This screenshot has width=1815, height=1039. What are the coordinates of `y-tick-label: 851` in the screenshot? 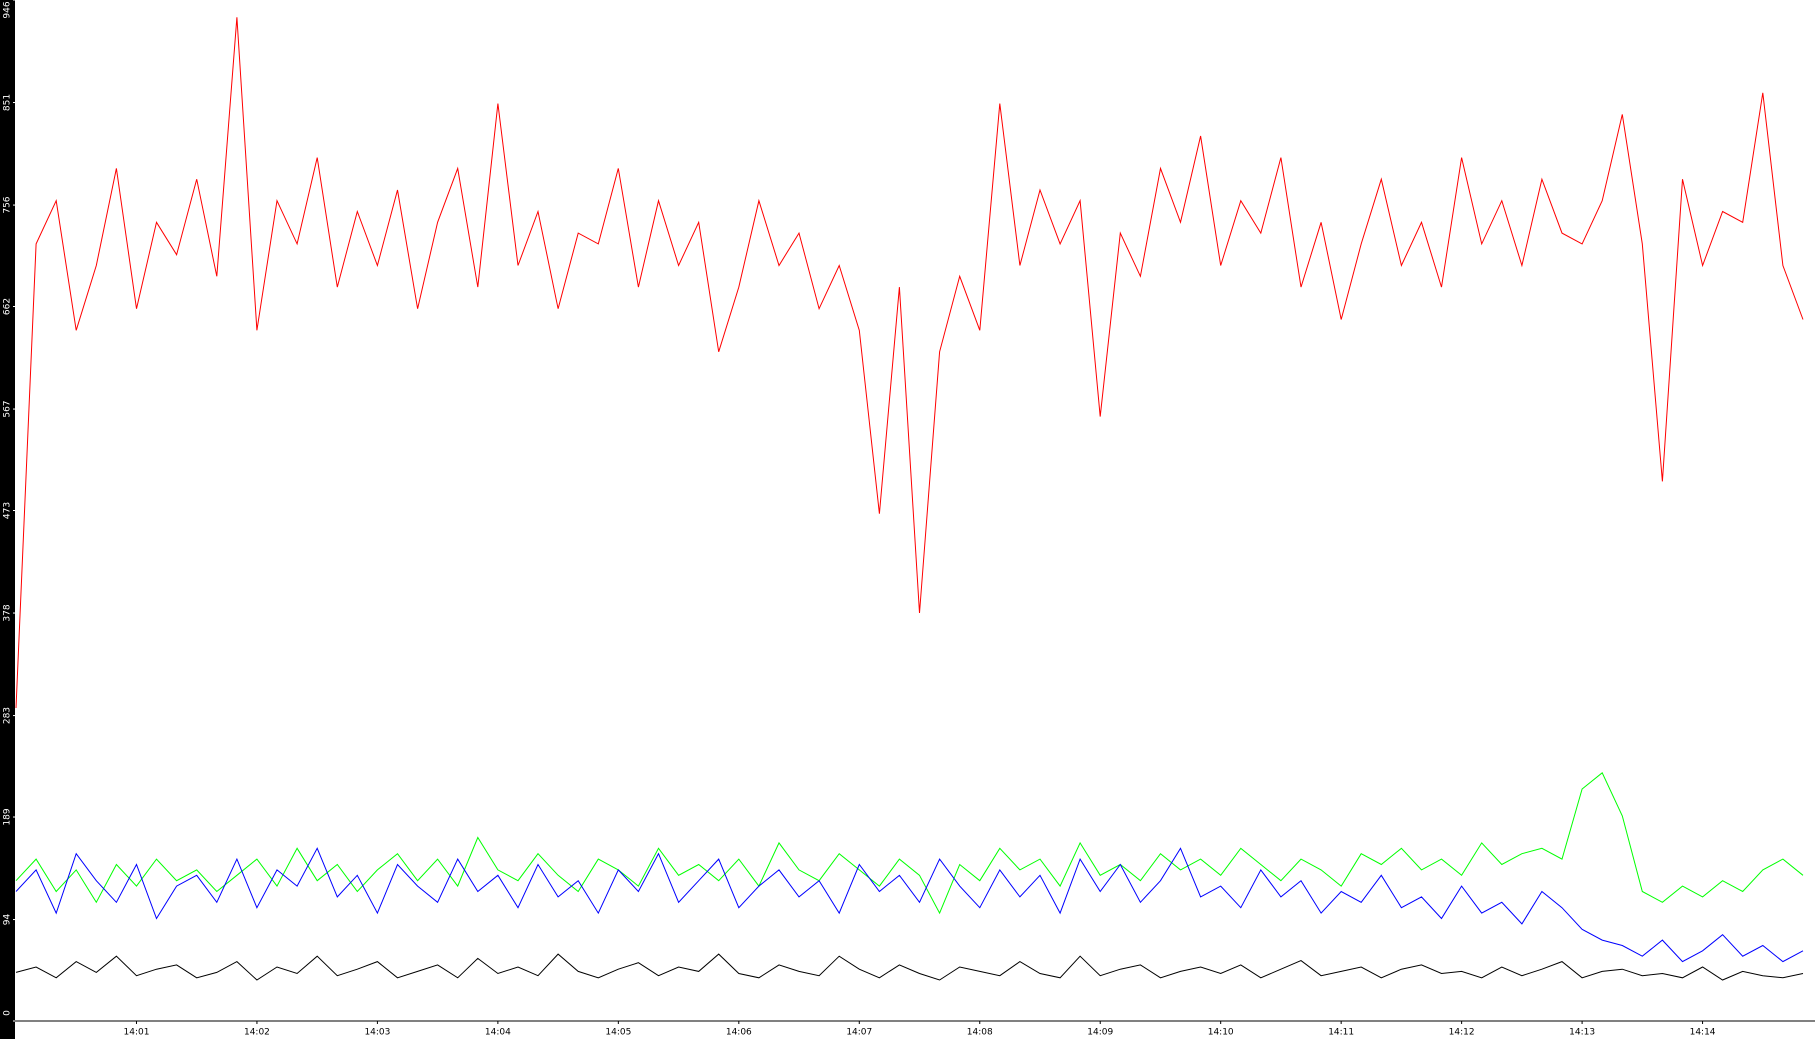 It's located at (8, 102).